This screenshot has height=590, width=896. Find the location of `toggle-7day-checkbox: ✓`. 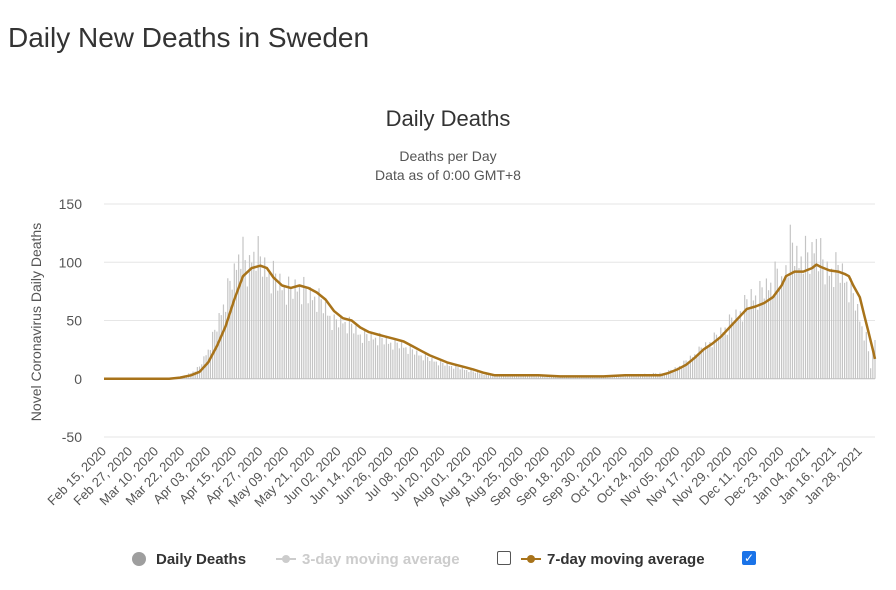

toggle-7day-checkbox: ✓ is located at coordinates (749, 558).